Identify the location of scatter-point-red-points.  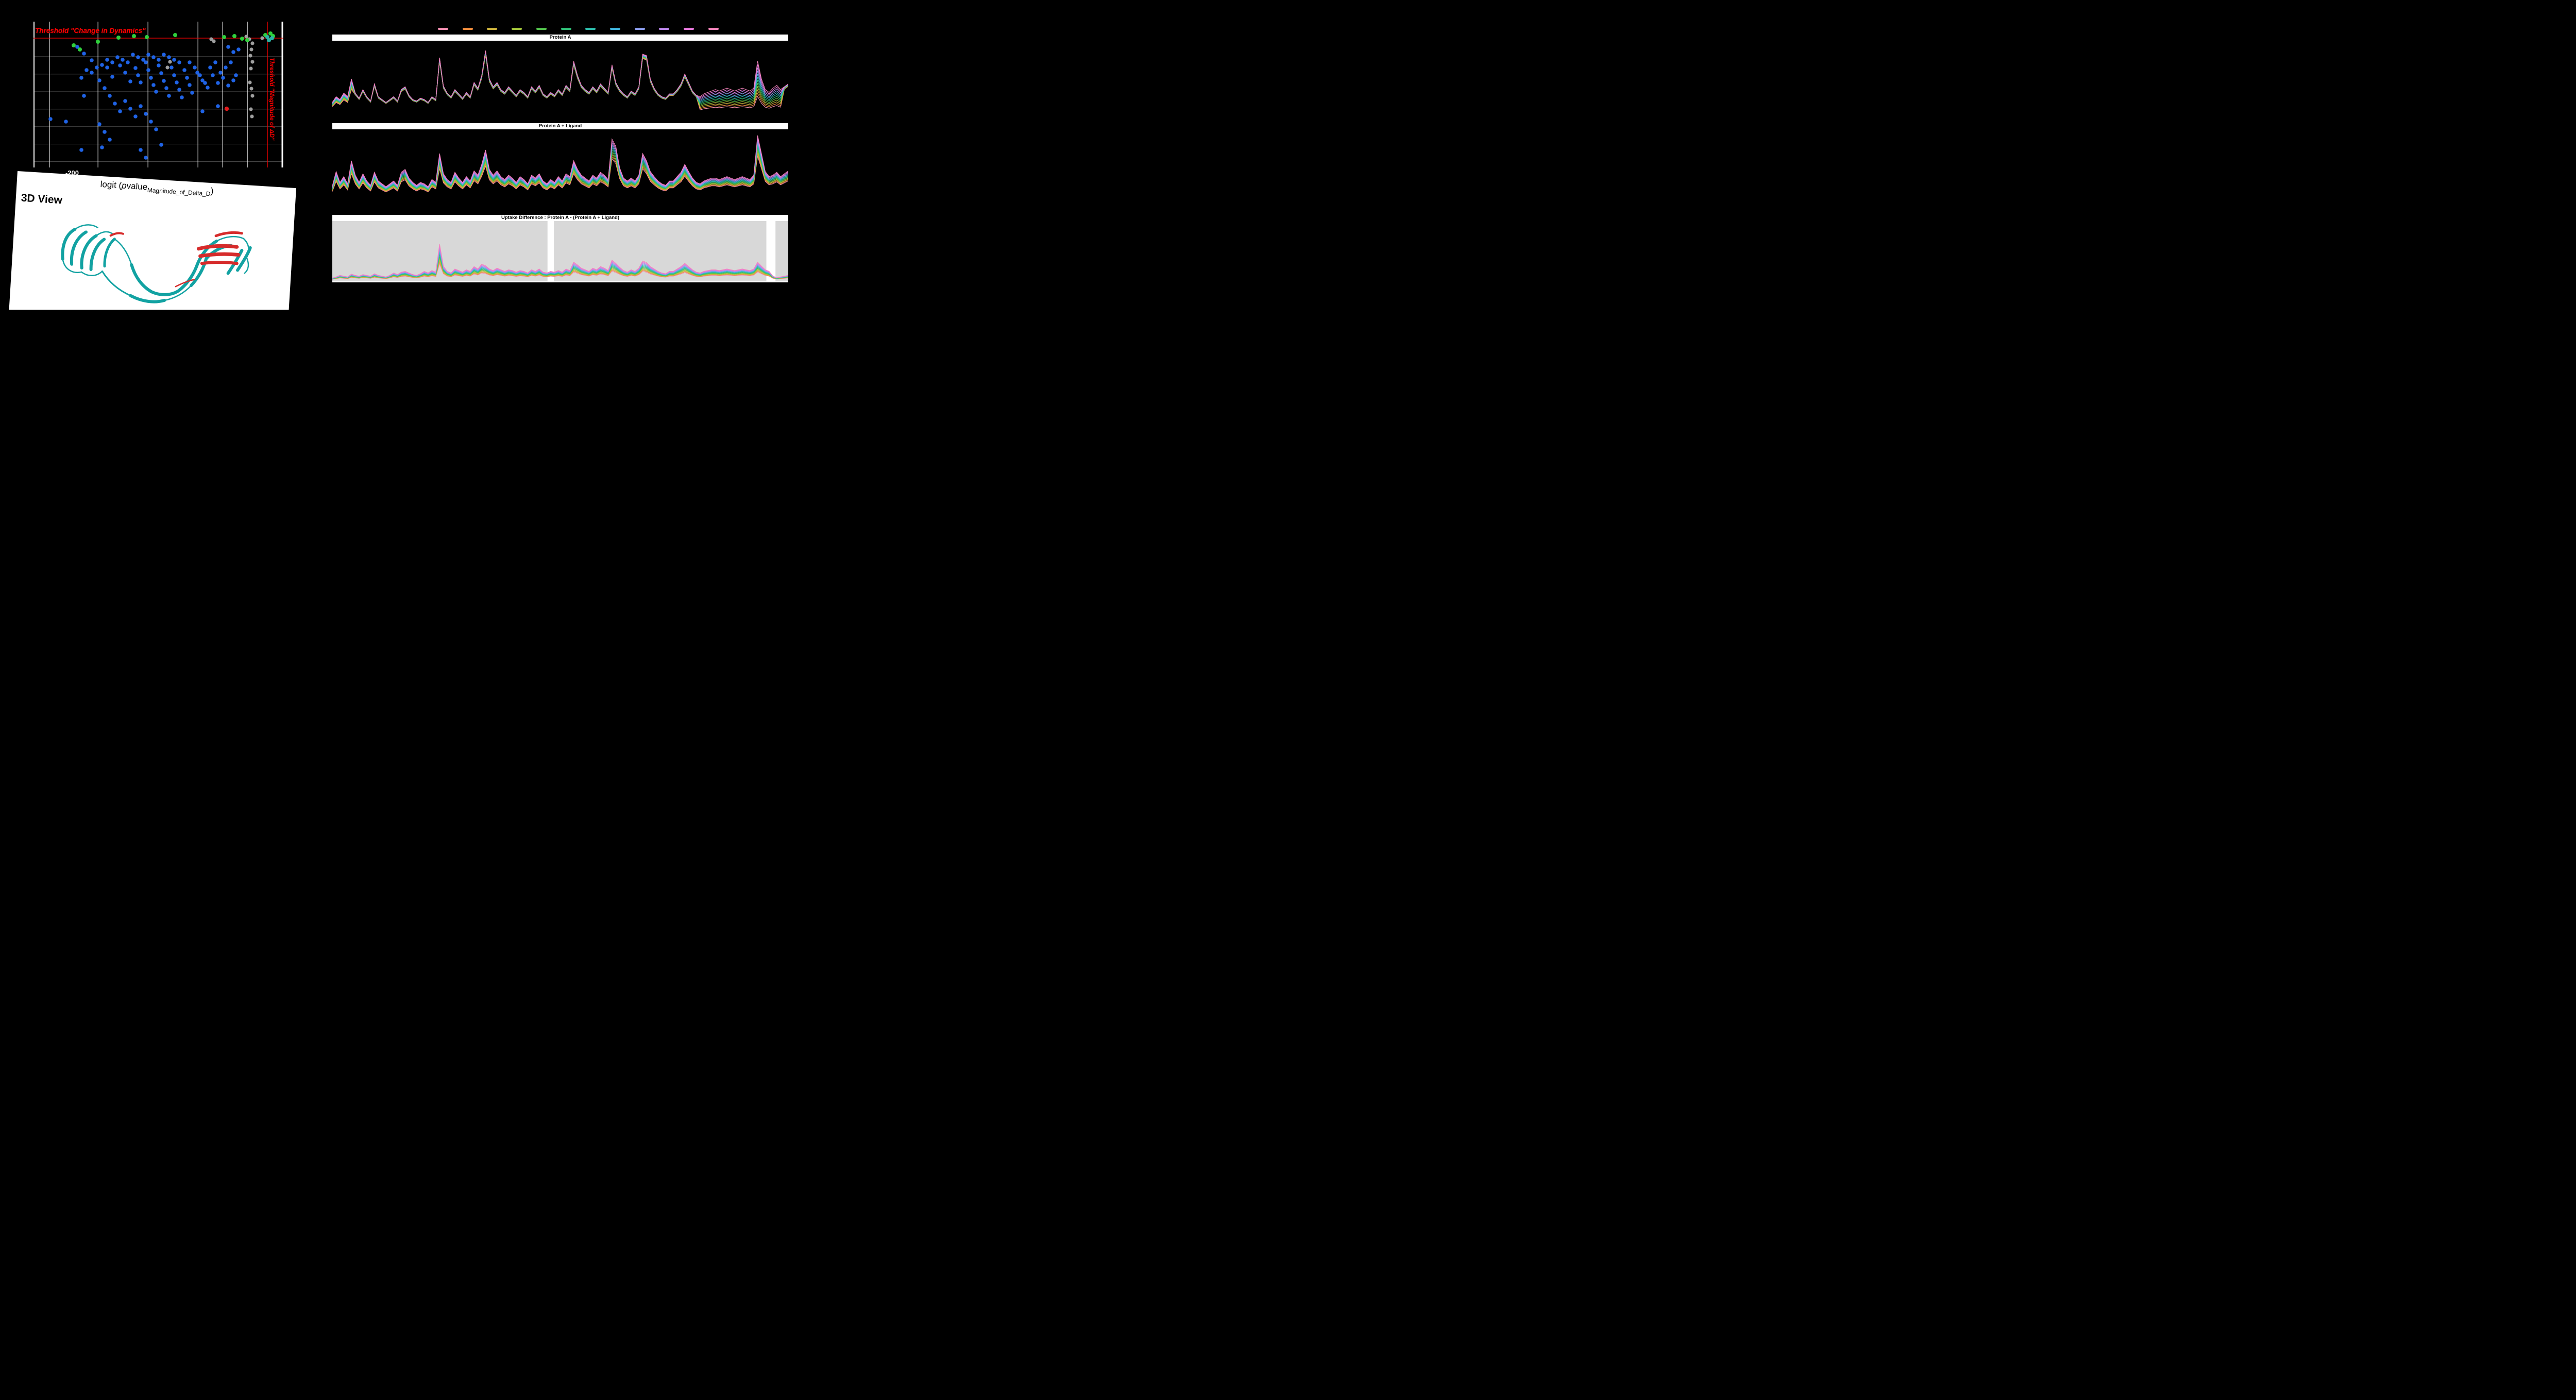
(226, 108).